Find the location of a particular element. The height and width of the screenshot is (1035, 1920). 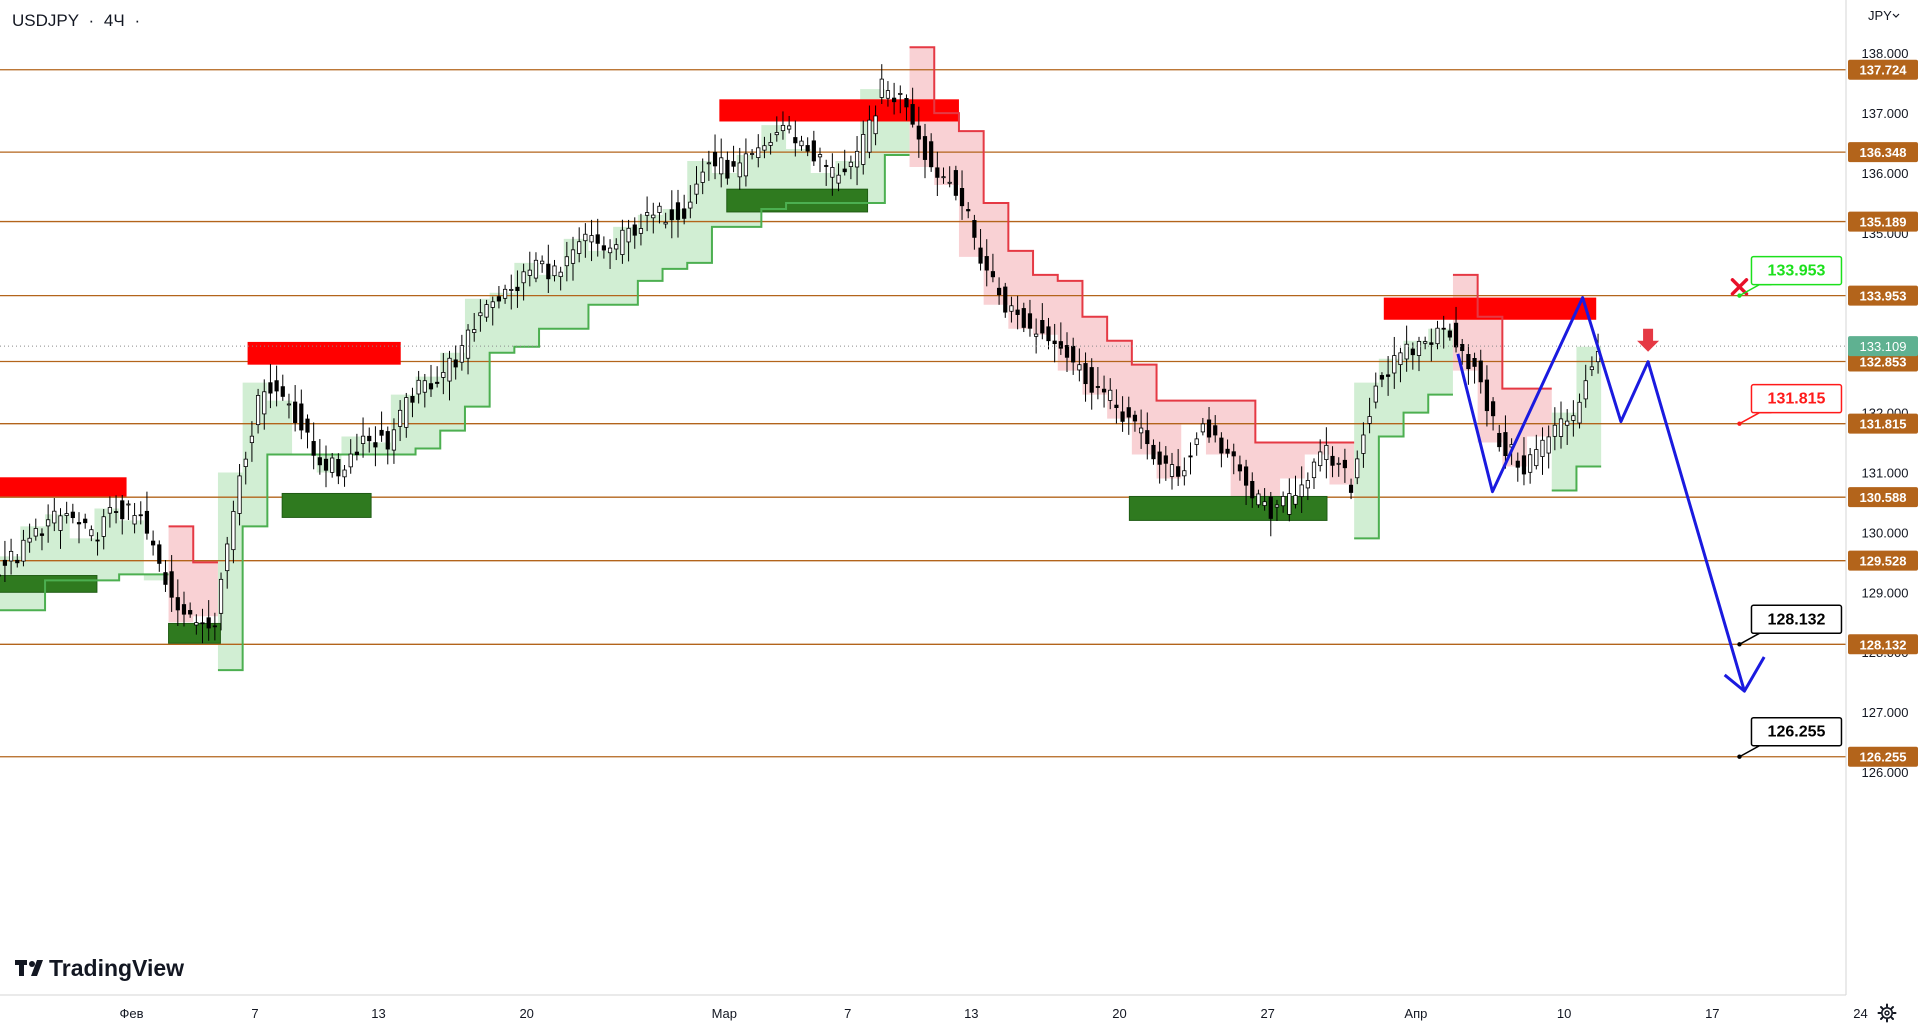

price-tick-label: 136.000 is located at coordinates (1885, 173).